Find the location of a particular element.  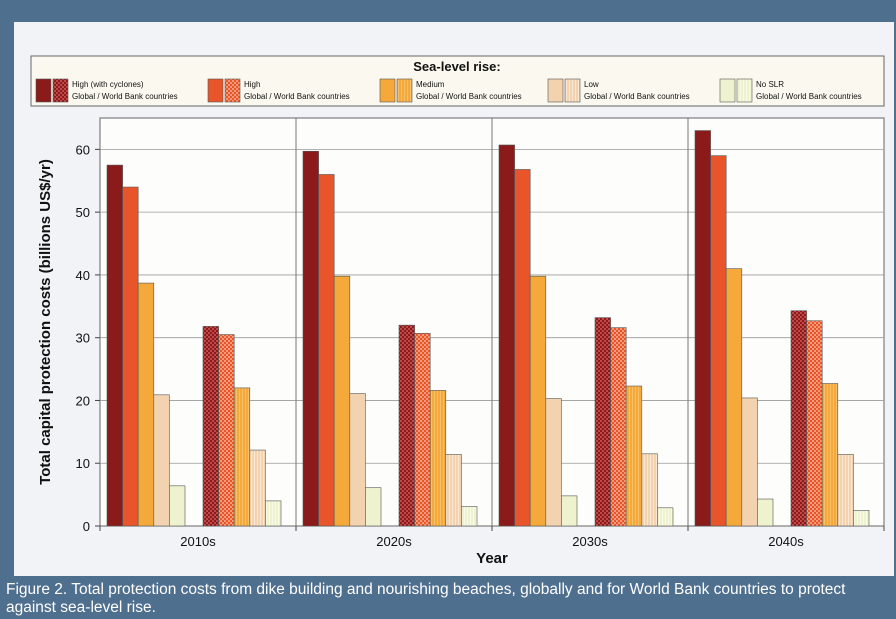

bar-no_slr-world_bank-2030s is located at coordinates (665, 517).